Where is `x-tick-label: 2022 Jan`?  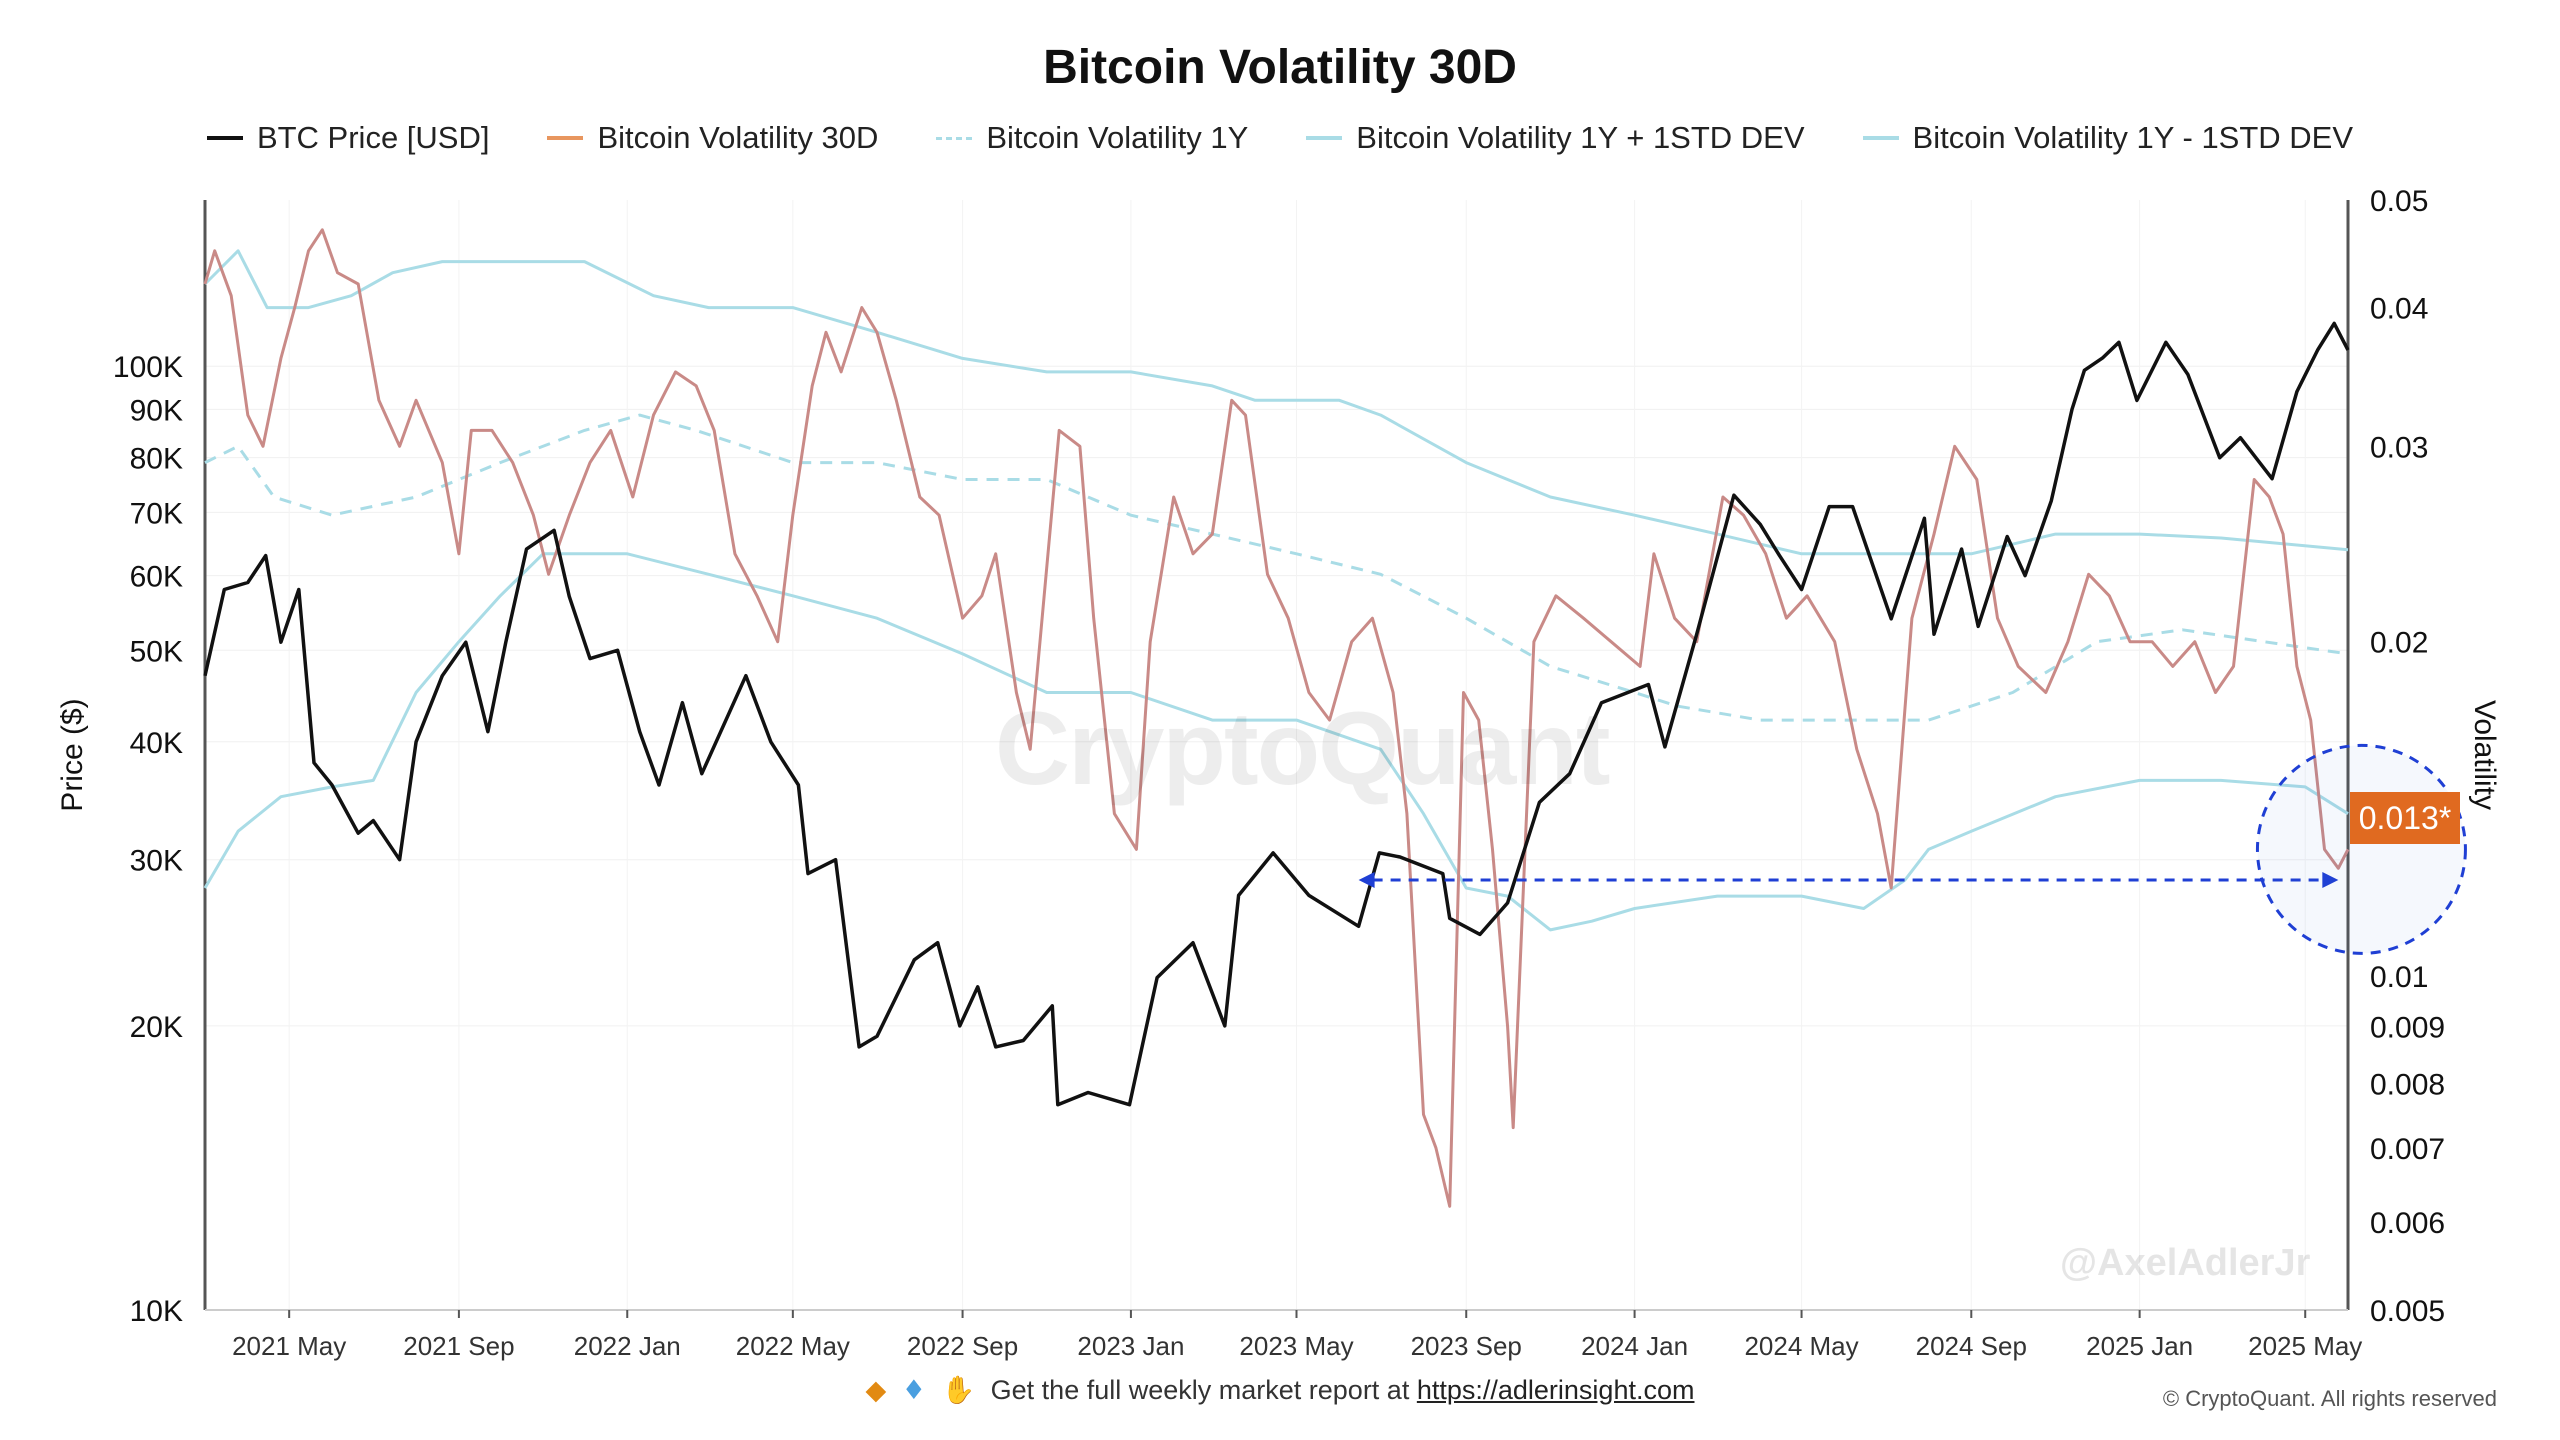
x-tick-label: 2022 Jan is located at coordinates (627, 1346).